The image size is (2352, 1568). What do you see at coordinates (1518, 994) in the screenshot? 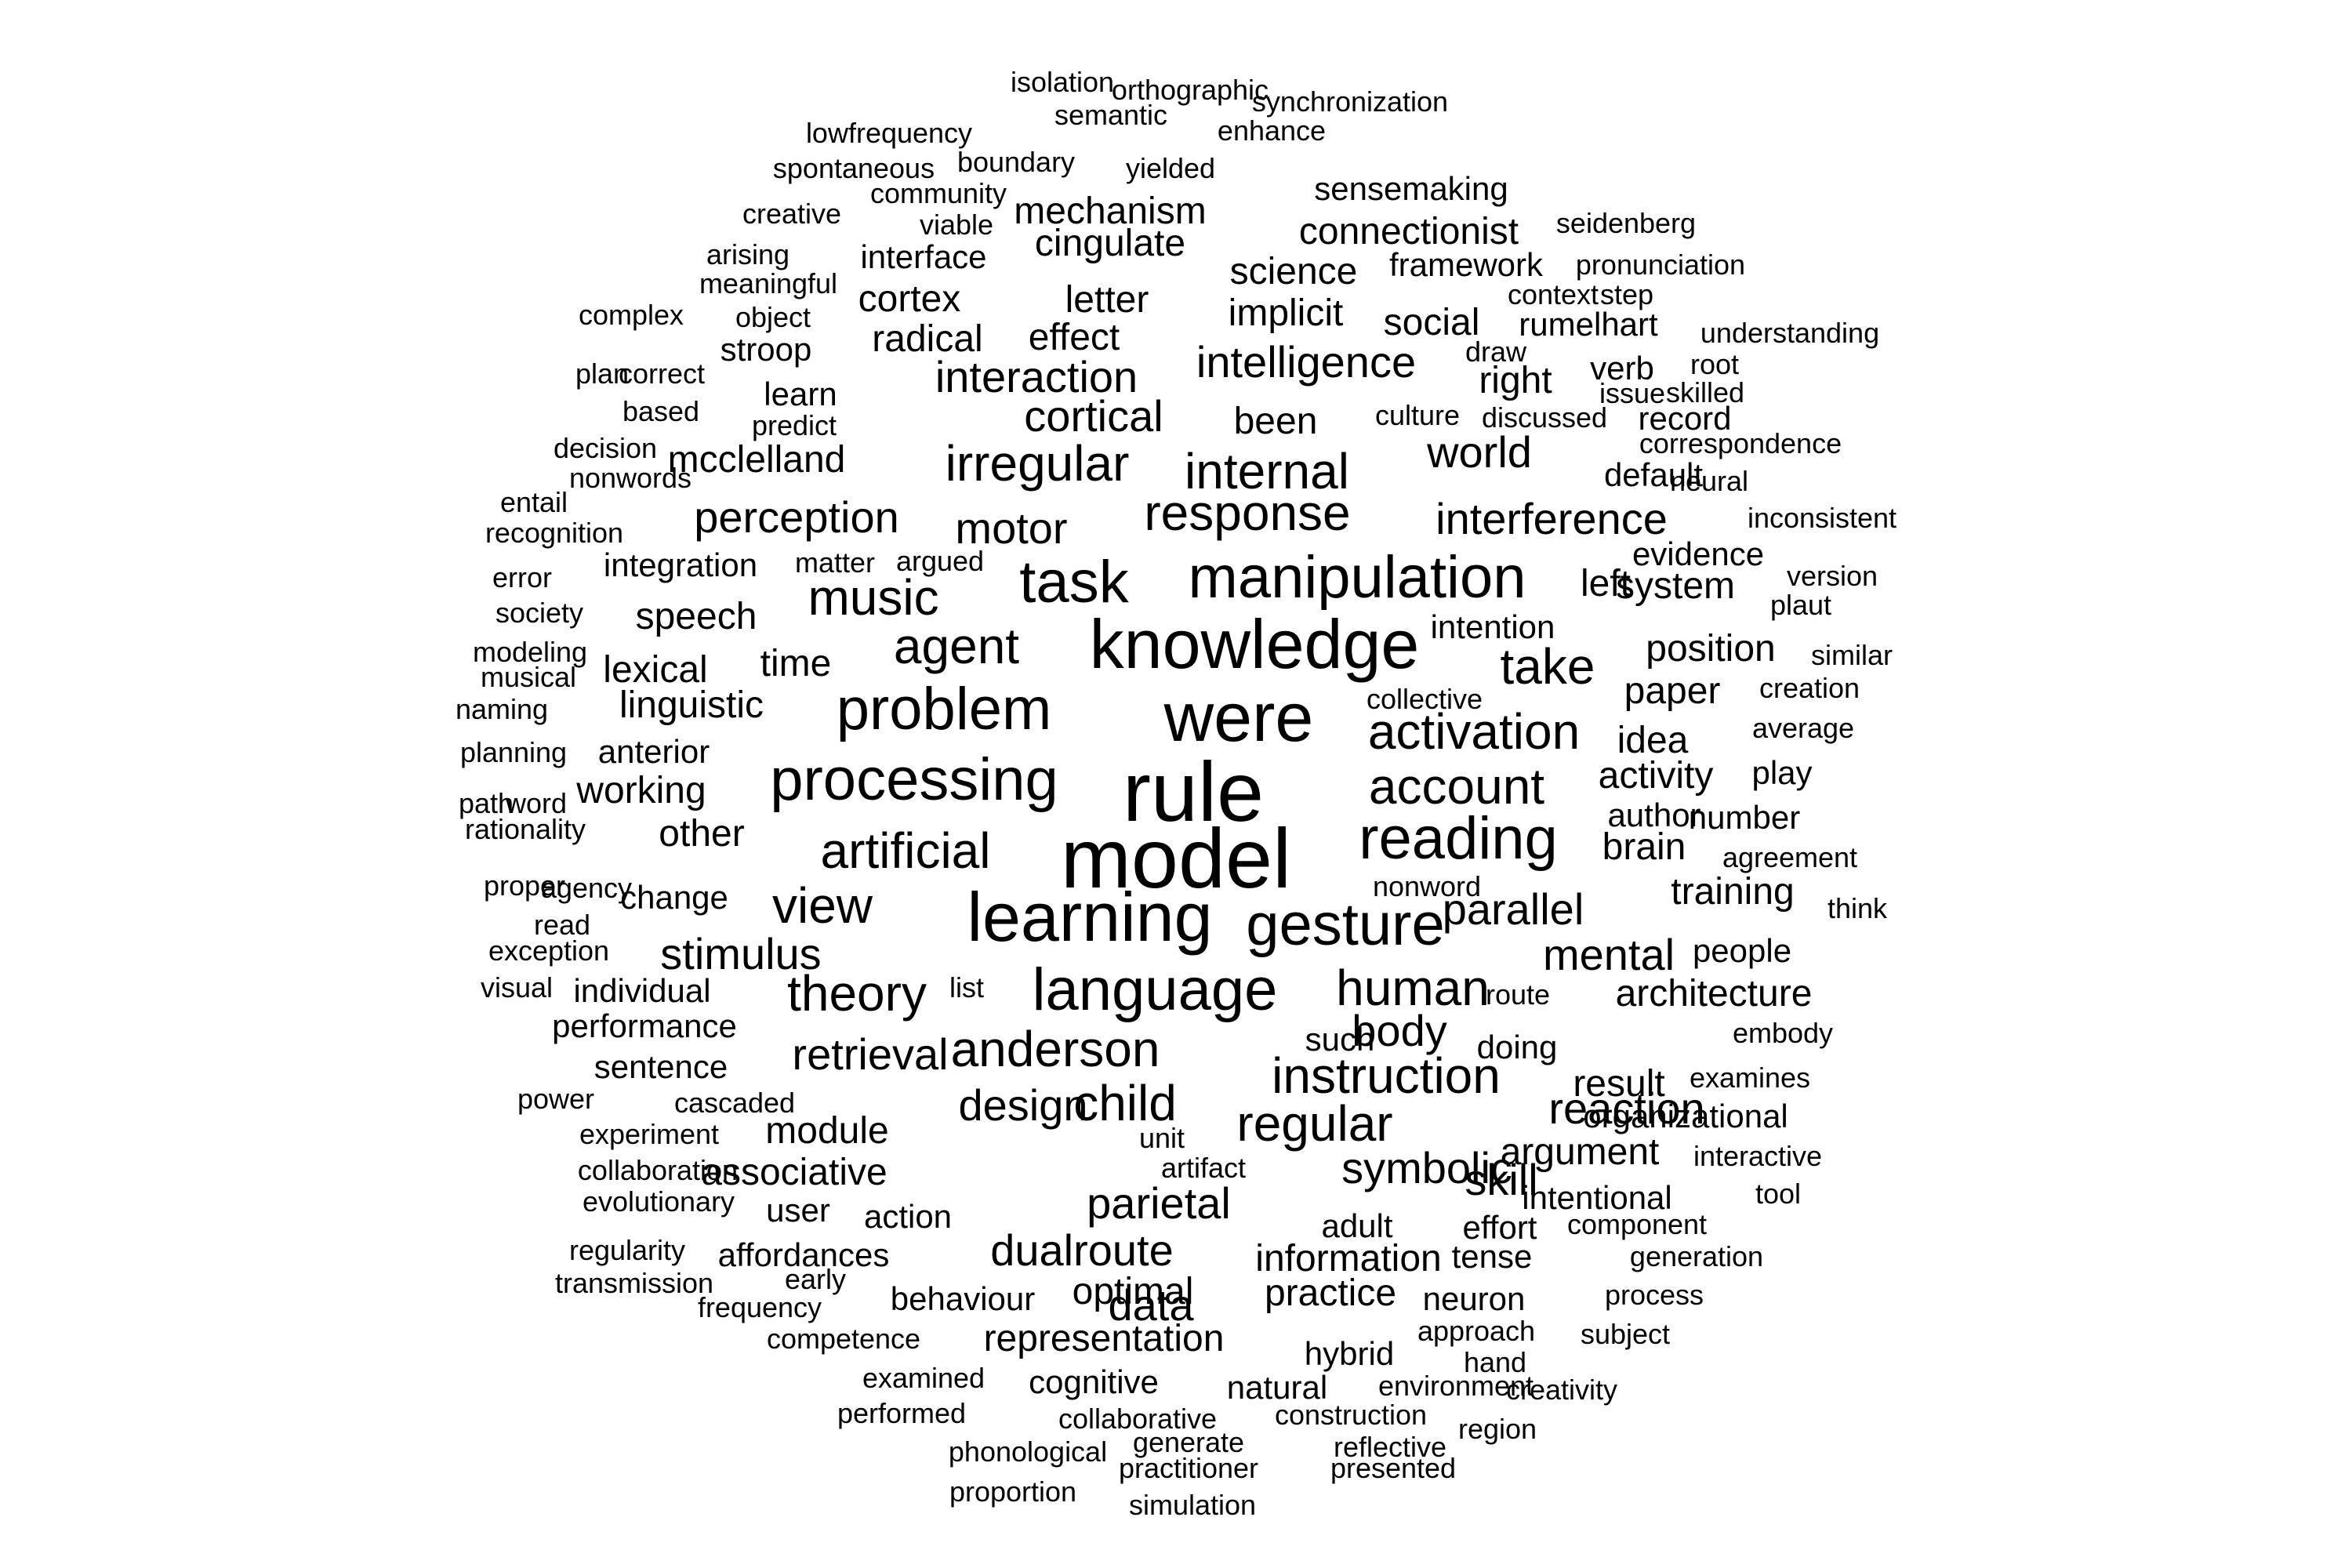
I see `word-route: route` at bounding box center [1518, 994].